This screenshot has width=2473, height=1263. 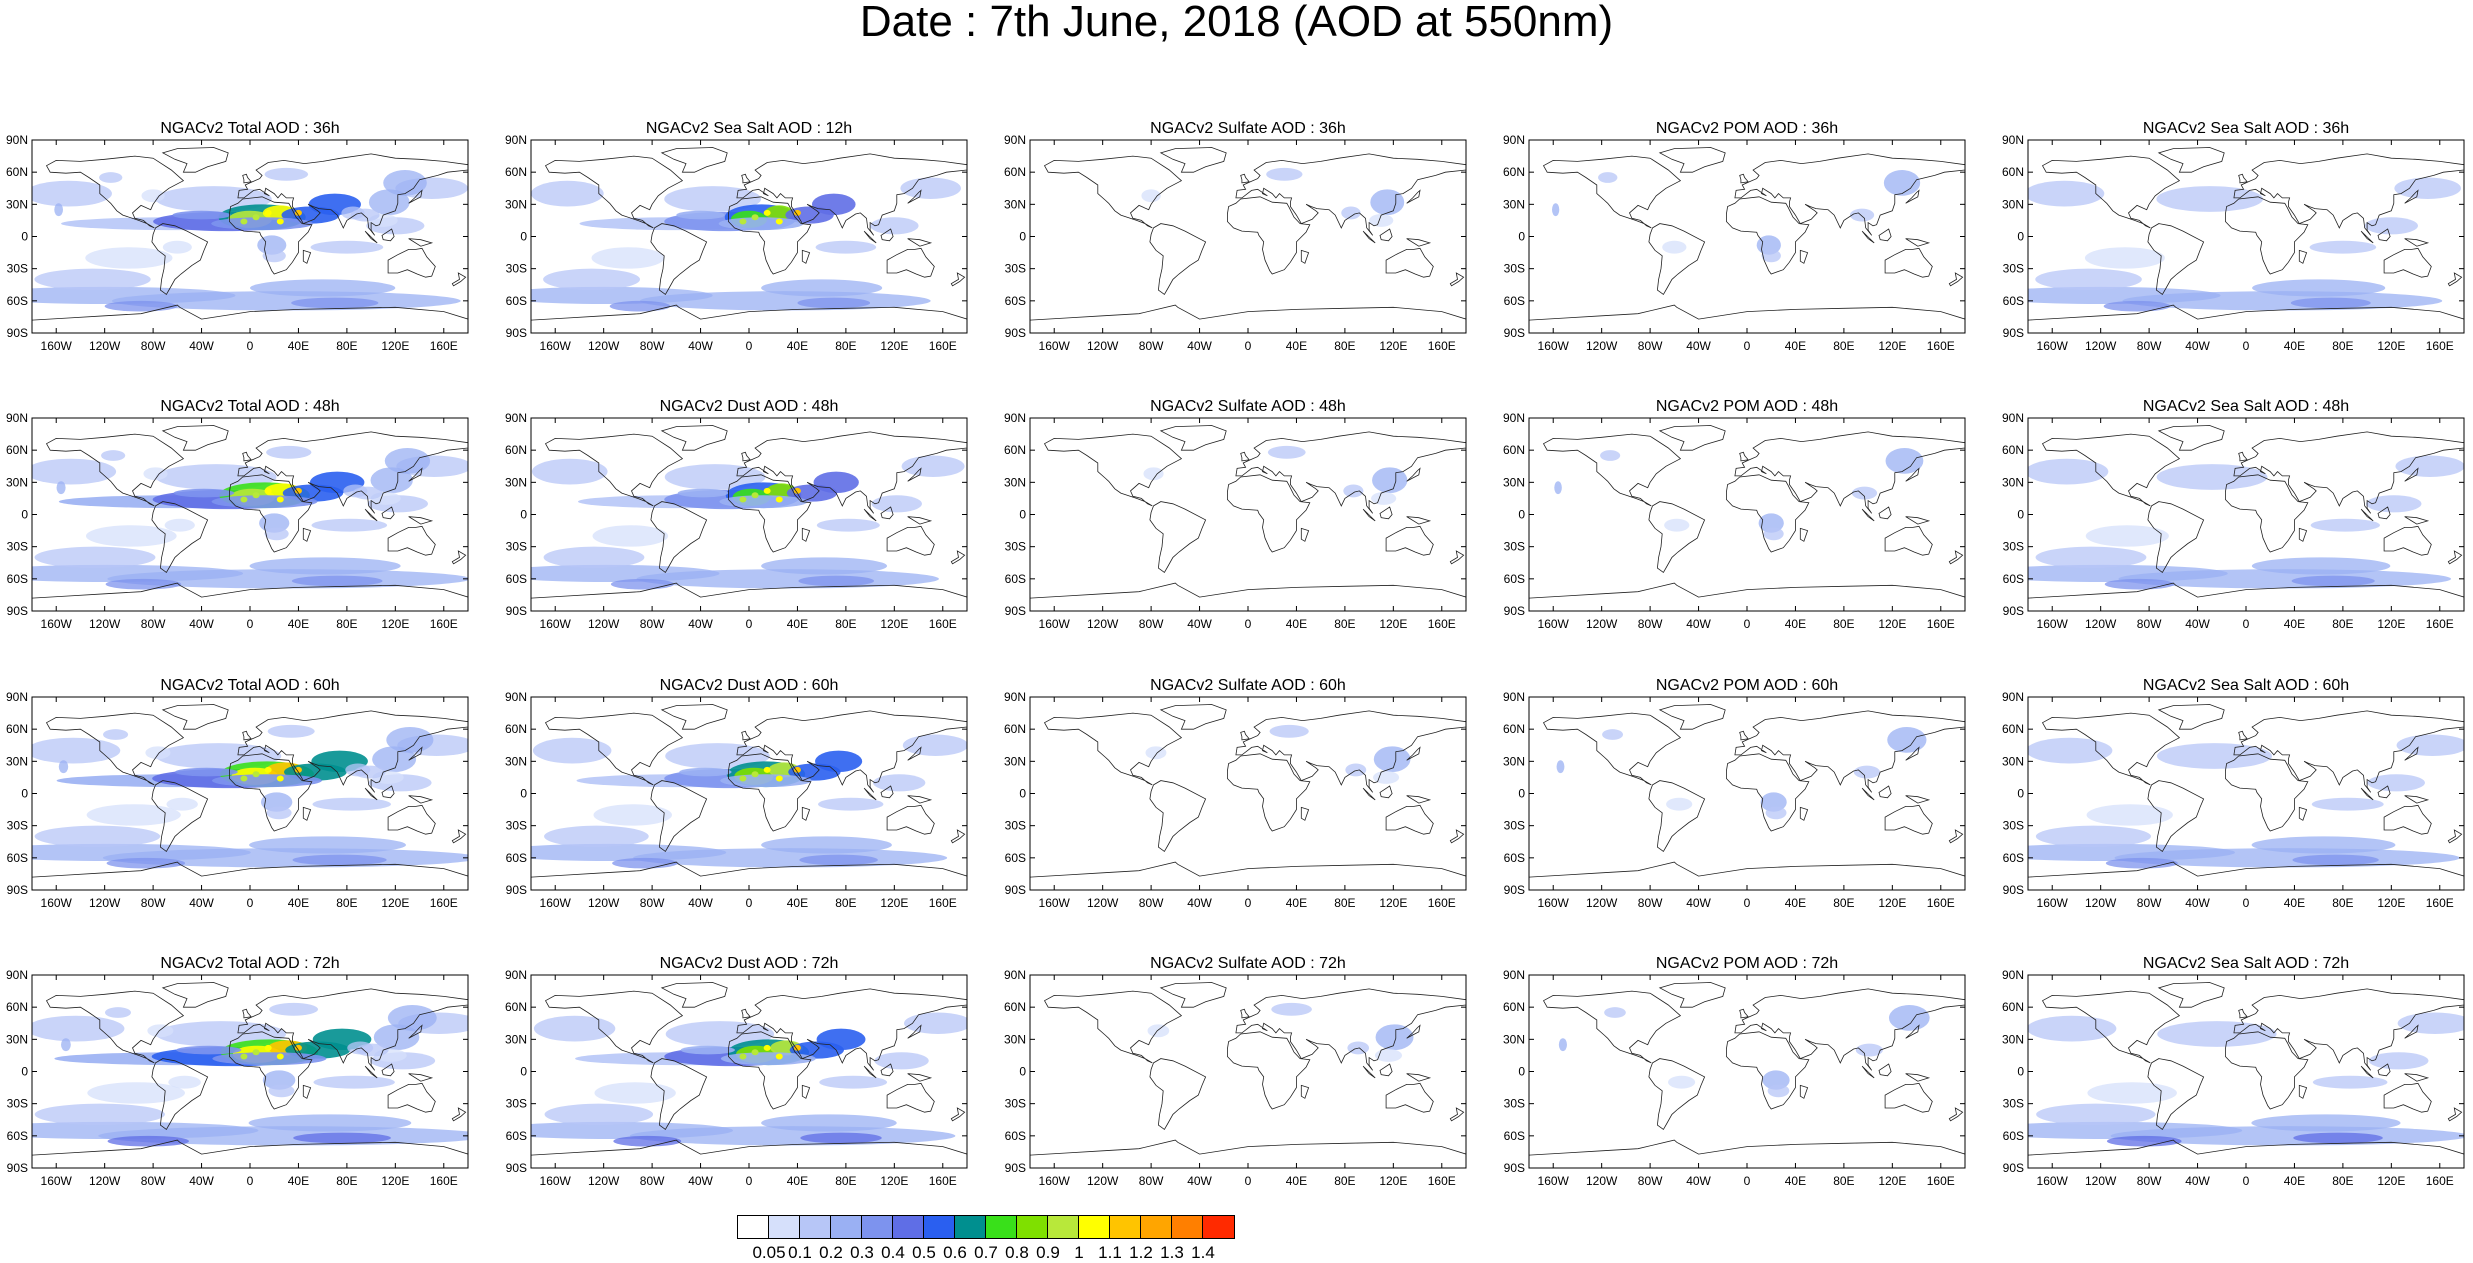 I want to click on panel-title: NGACv2 Sulfate AOD : 36h, so click(x=1248, y=128).